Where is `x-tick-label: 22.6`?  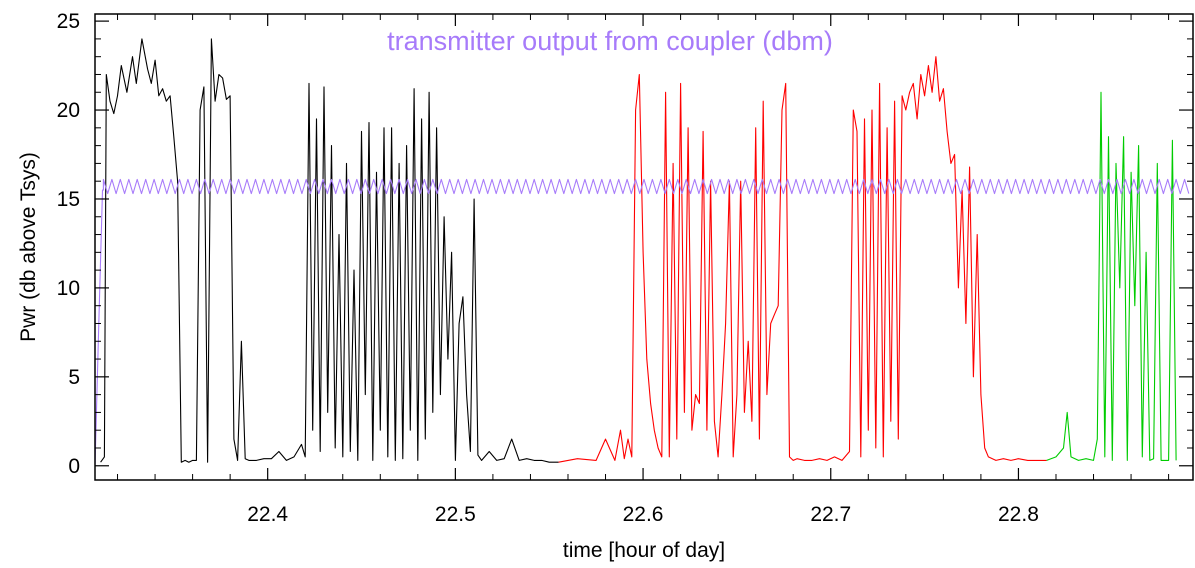
x-tick-label: 22.6 is located at coordinates (643, 514).